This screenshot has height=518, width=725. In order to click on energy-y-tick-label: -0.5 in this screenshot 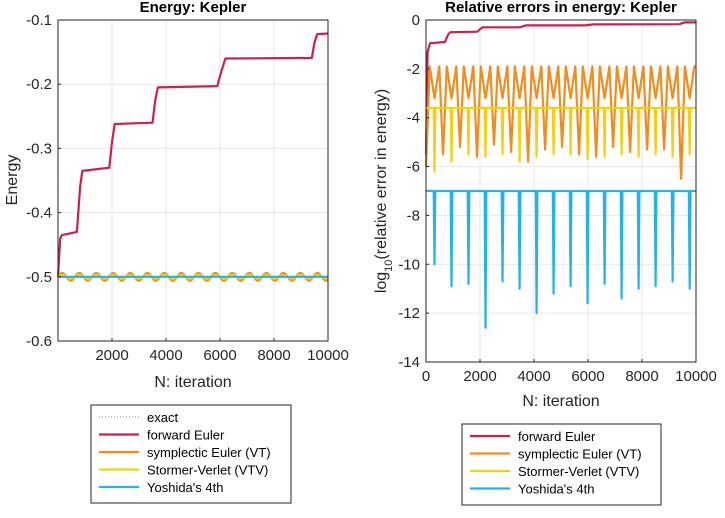, I will do `click(39, 277)`.